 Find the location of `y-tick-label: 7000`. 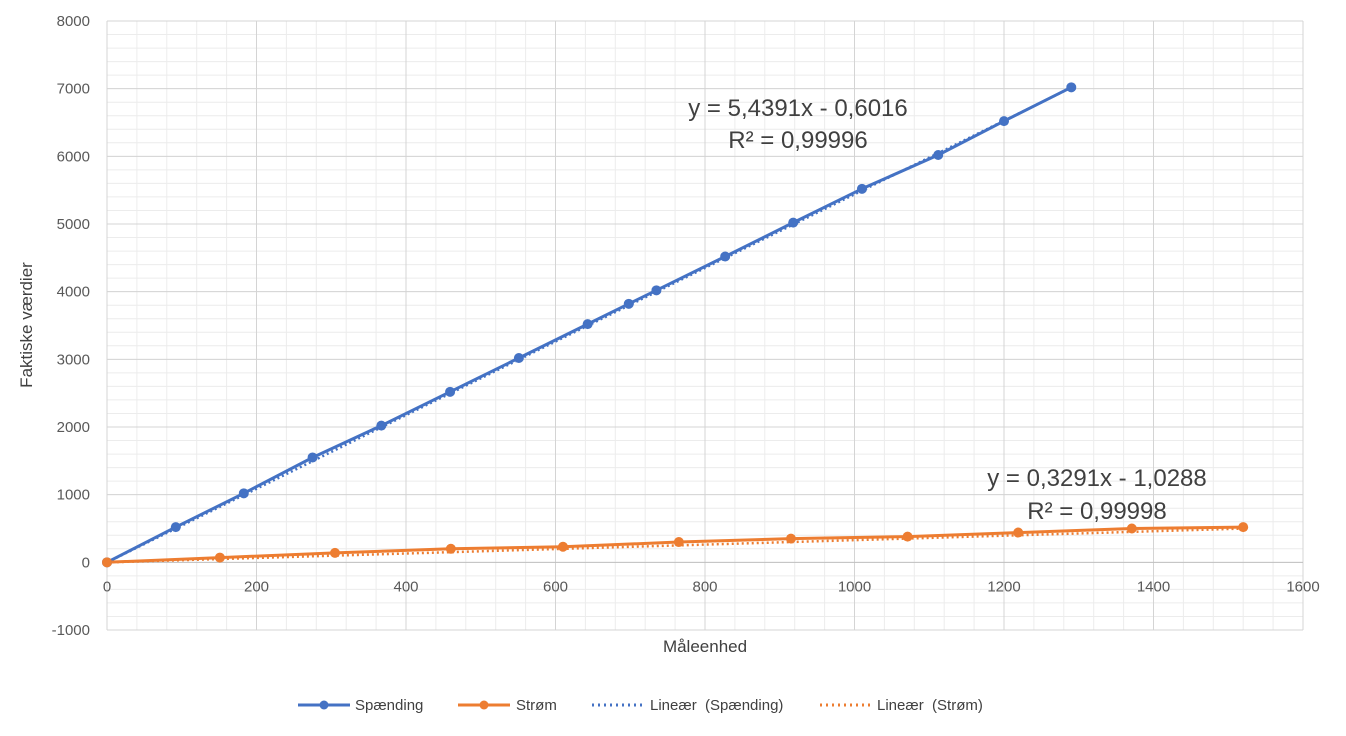

y-tick-label: 7000 is located at coordinates (73, 89).